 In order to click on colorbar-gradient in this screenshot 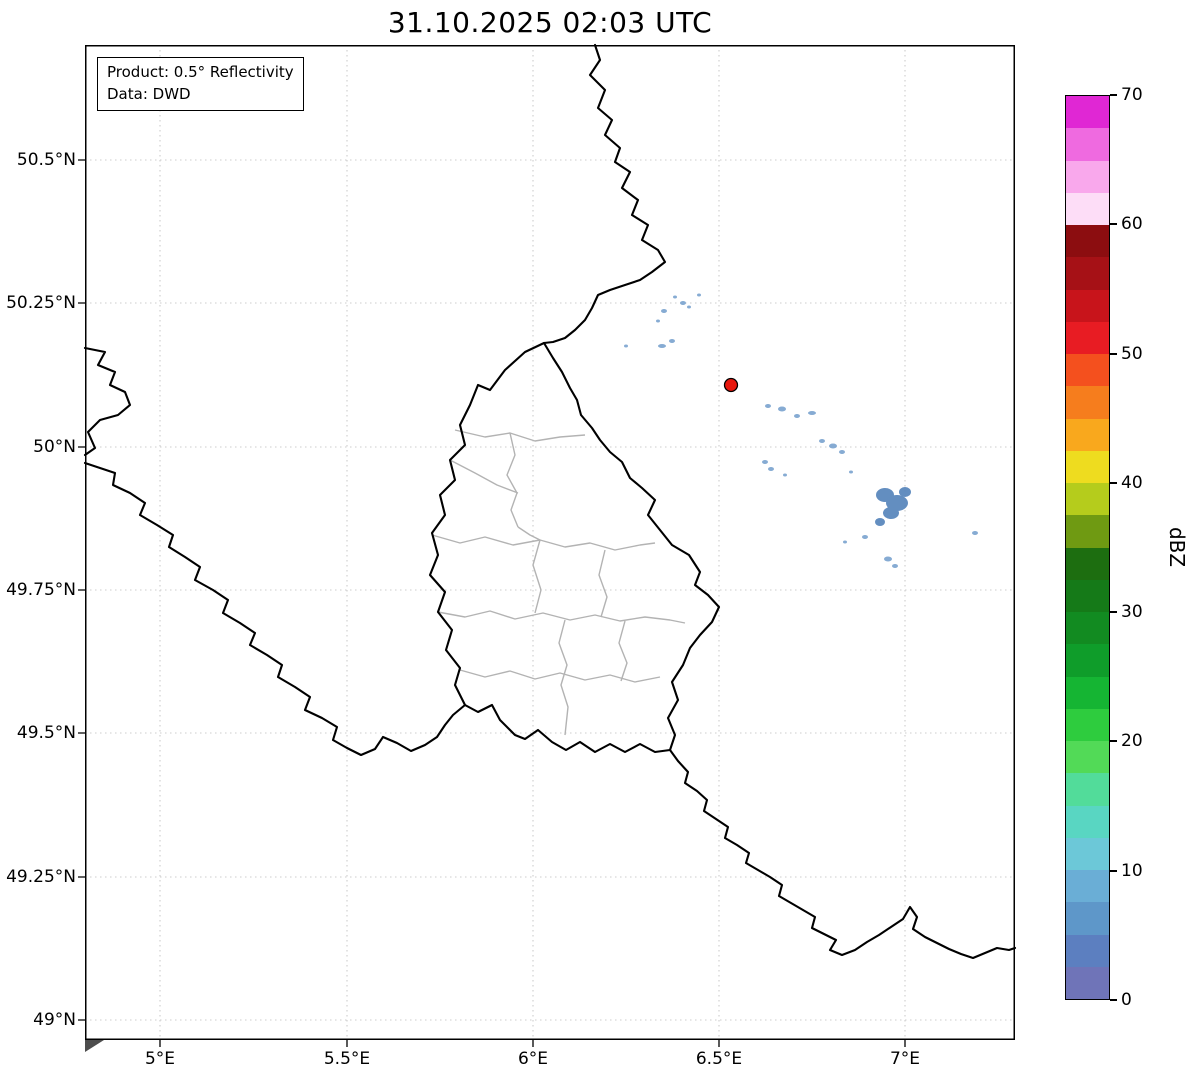, I will do `click(1087, 547)`.